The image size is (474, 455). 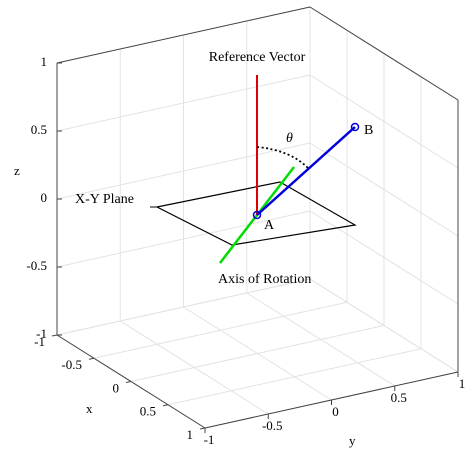 I want to click on annotation: X-Y Plane, so click(x=104, y=199).